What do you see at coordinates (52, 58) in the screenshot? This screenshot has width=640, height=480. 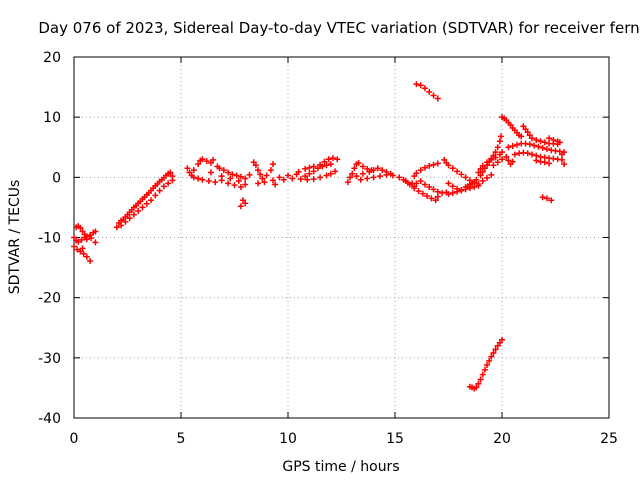 I see `y-tick-label: 20` at bounding box center [52, 58].